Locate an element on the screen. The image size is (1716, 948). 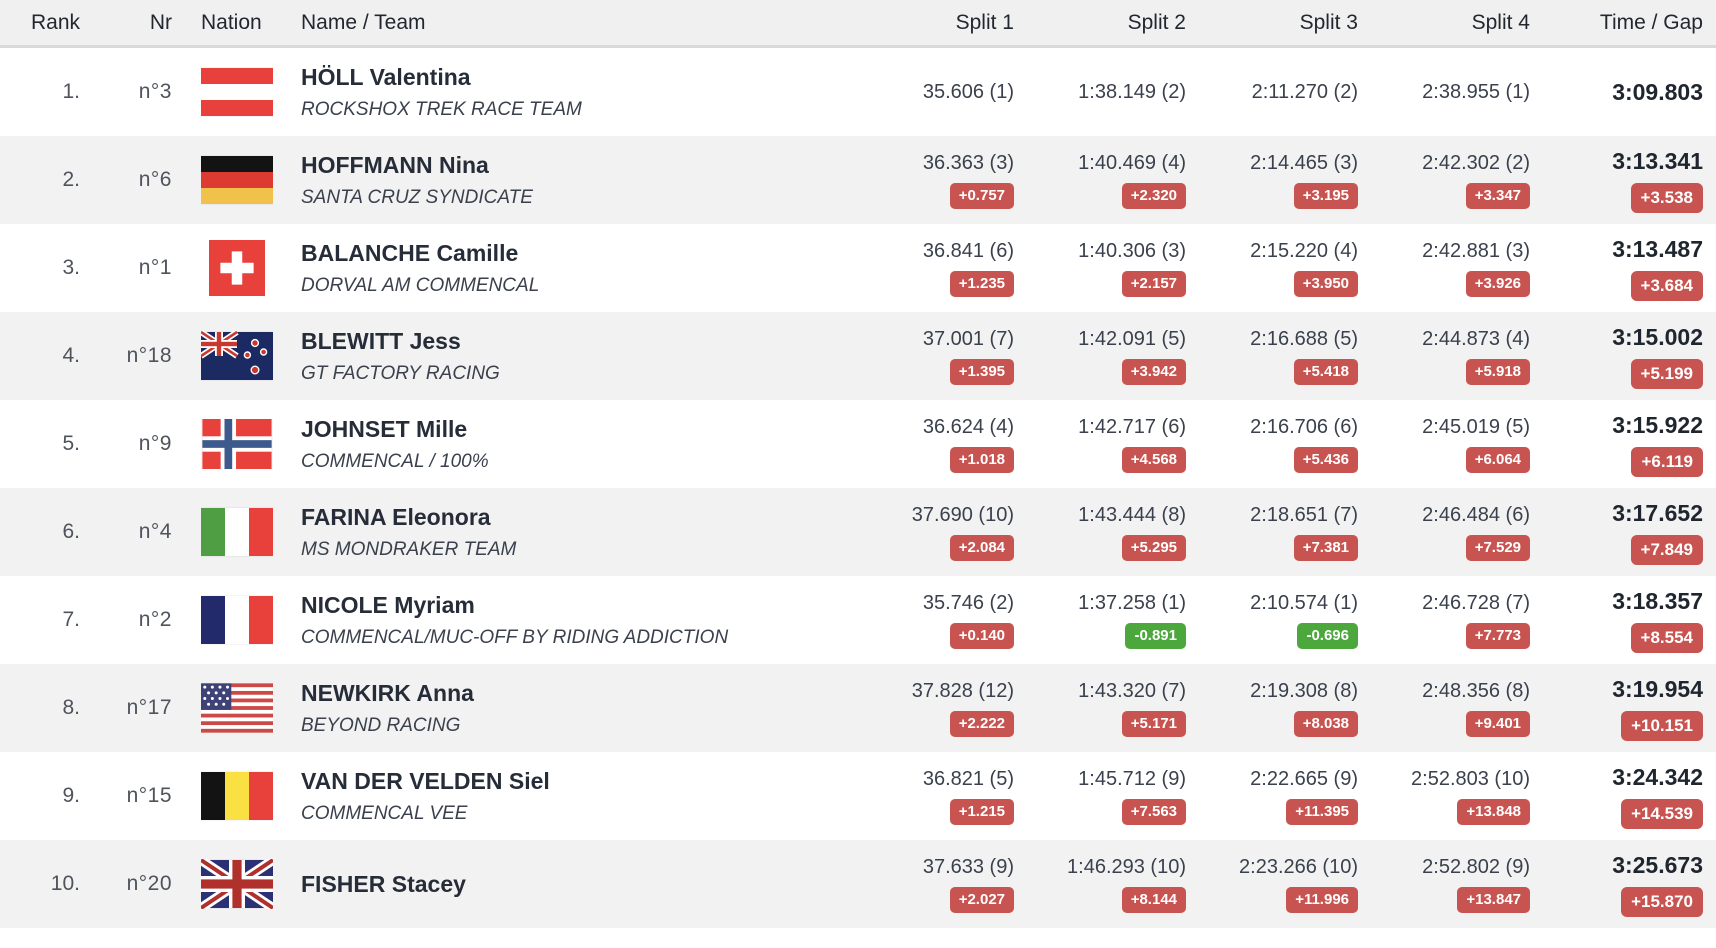
total-time: 3:13.341 is located at coordinates (1657, 160).